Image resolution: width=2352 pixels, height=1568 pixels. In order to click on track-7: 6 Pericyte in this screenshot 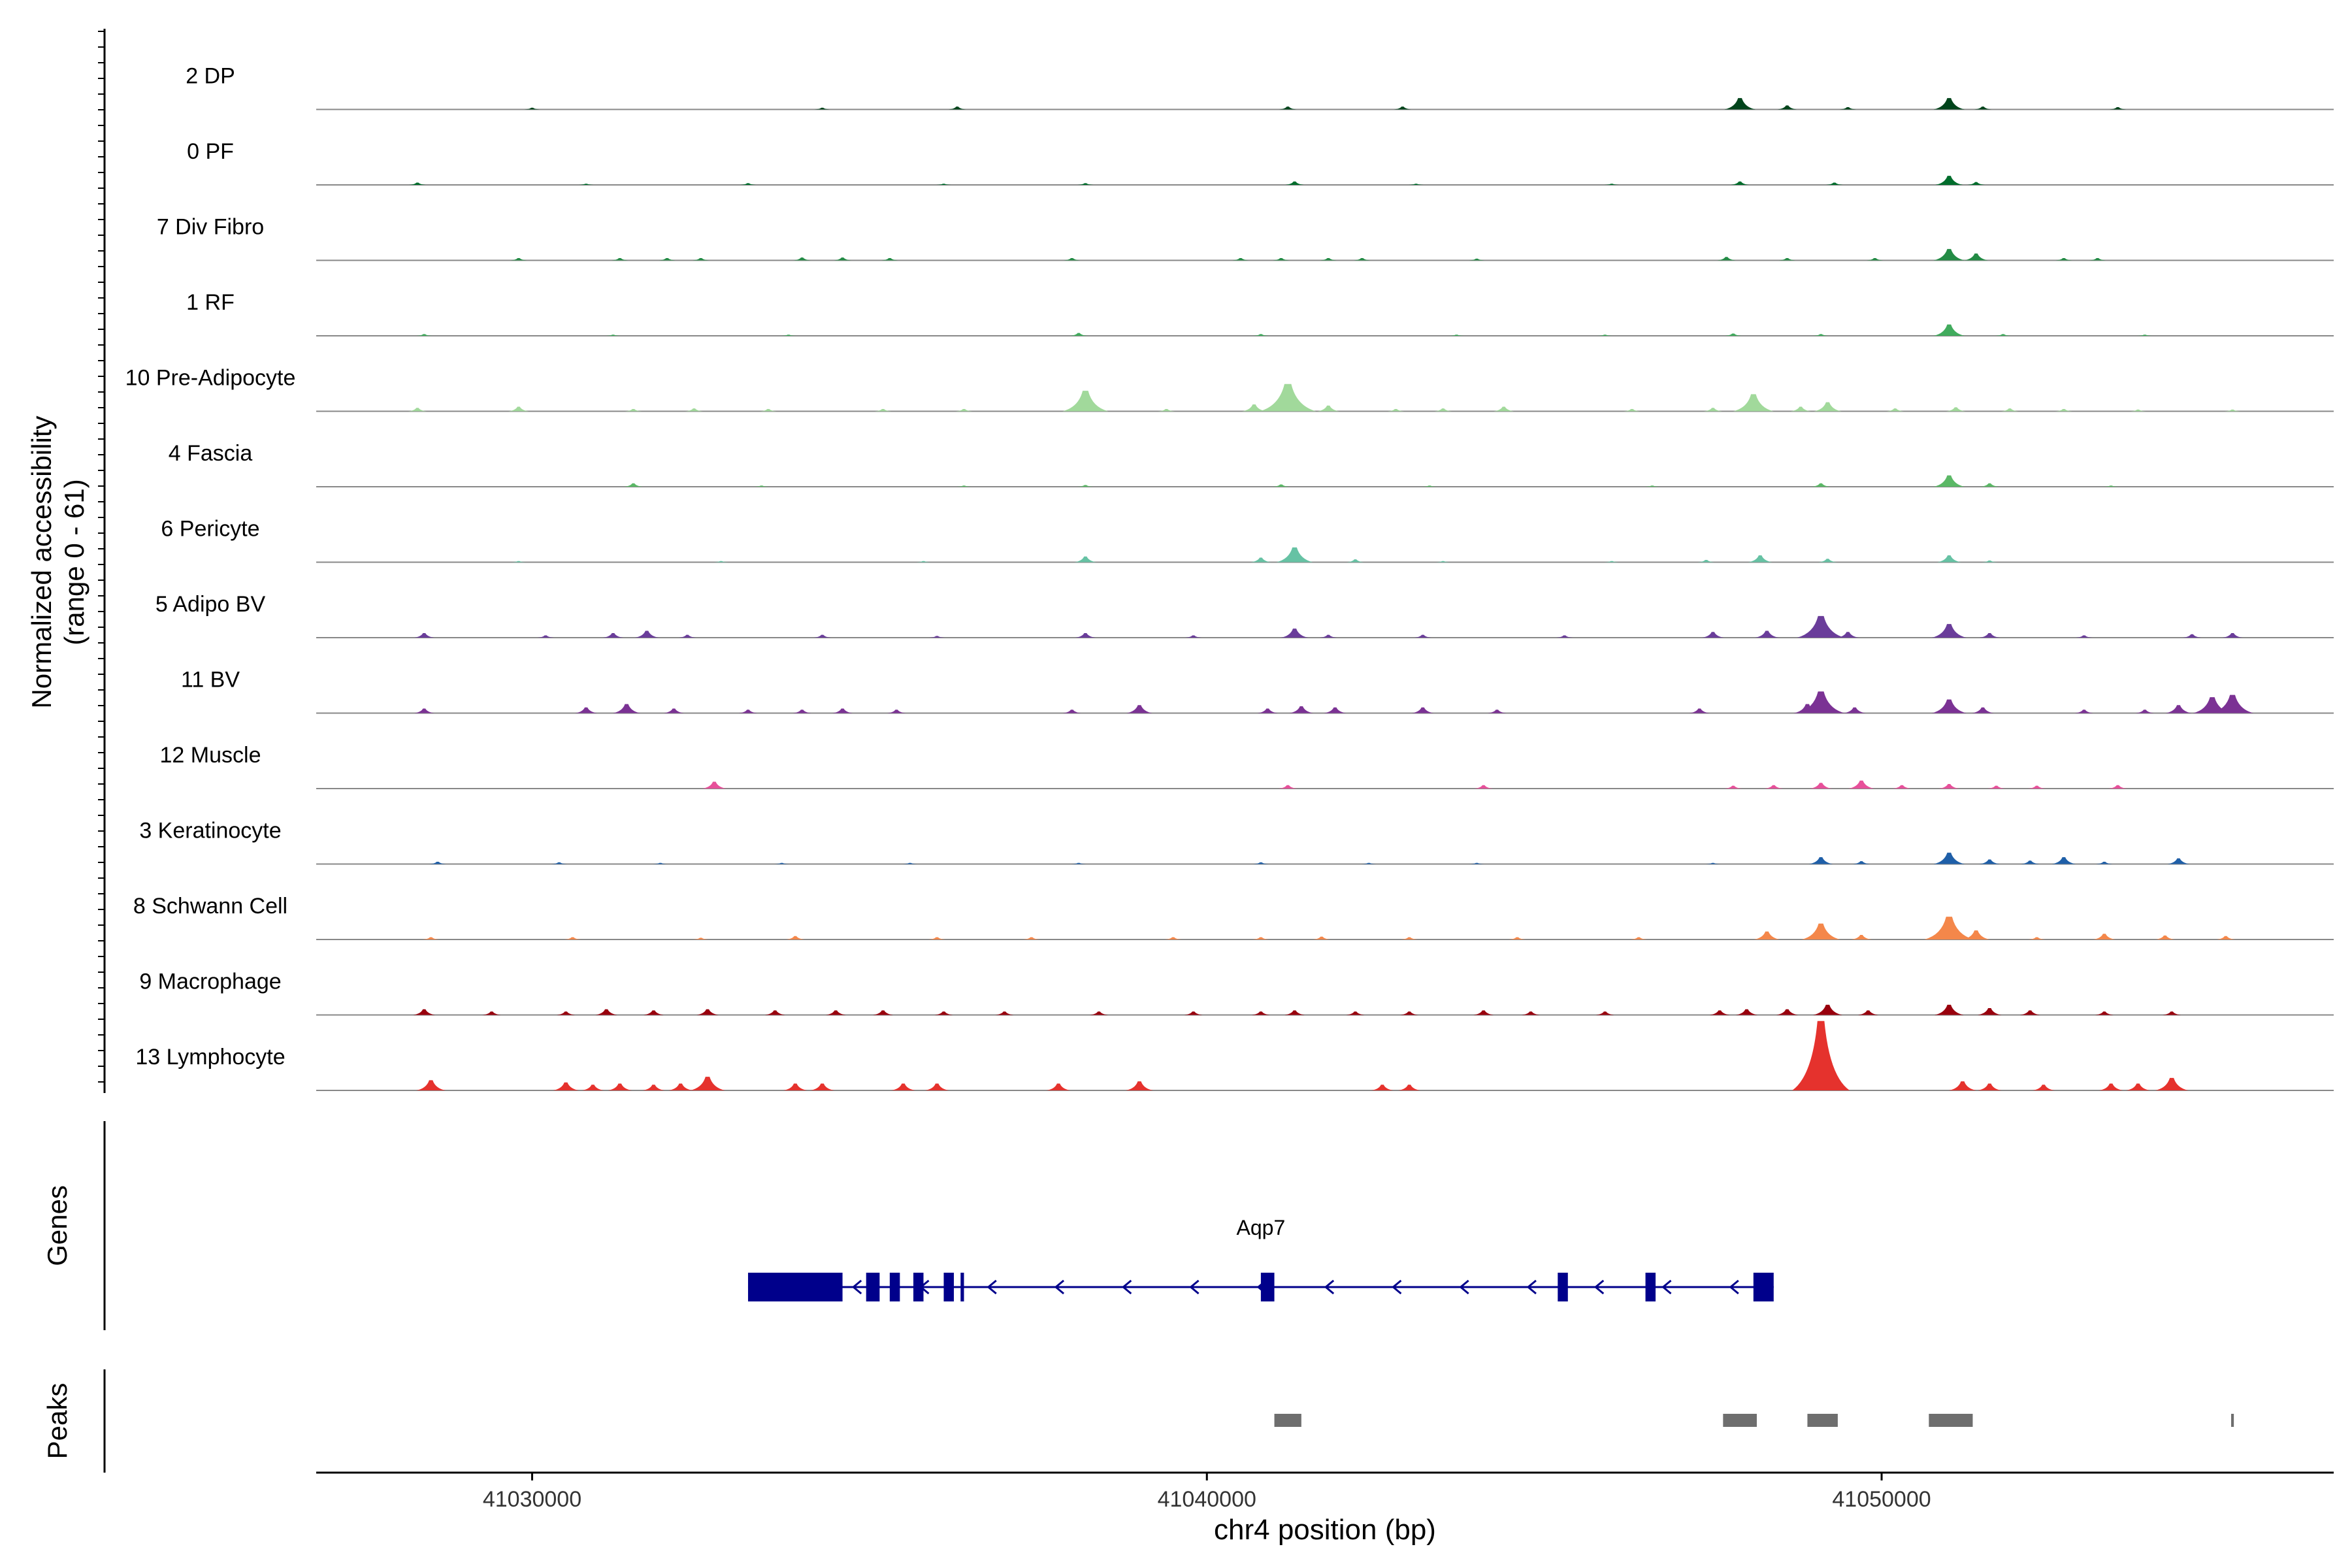, I will do `click(1247, 540)`.